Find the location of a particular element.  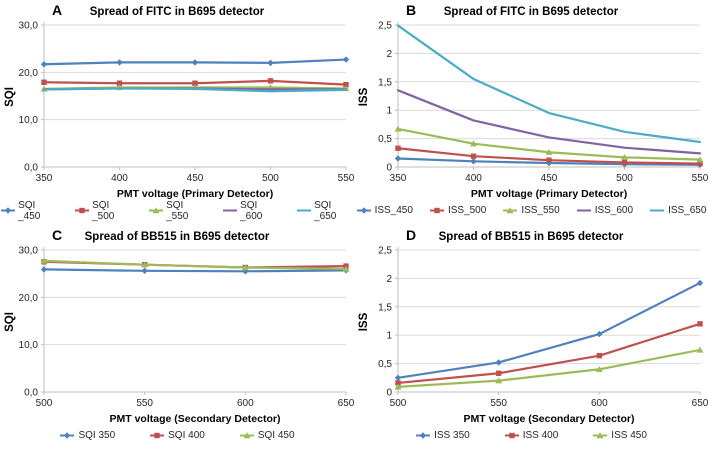

legend-item: ISS_600 is located at coordinates (604, 210).